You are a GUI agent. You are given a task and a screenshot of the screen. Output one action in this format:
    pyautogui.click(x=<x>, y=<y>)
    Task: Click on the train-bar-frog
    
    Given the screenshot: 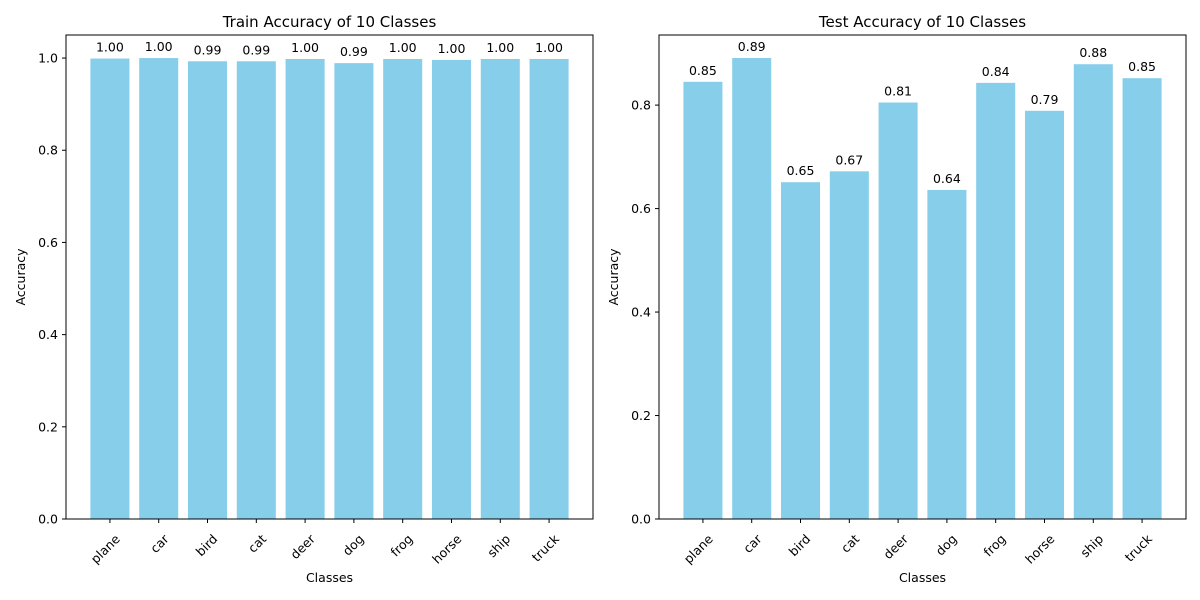 What is the action you would take?
    pyautogui.click(x=403, y=288)
    